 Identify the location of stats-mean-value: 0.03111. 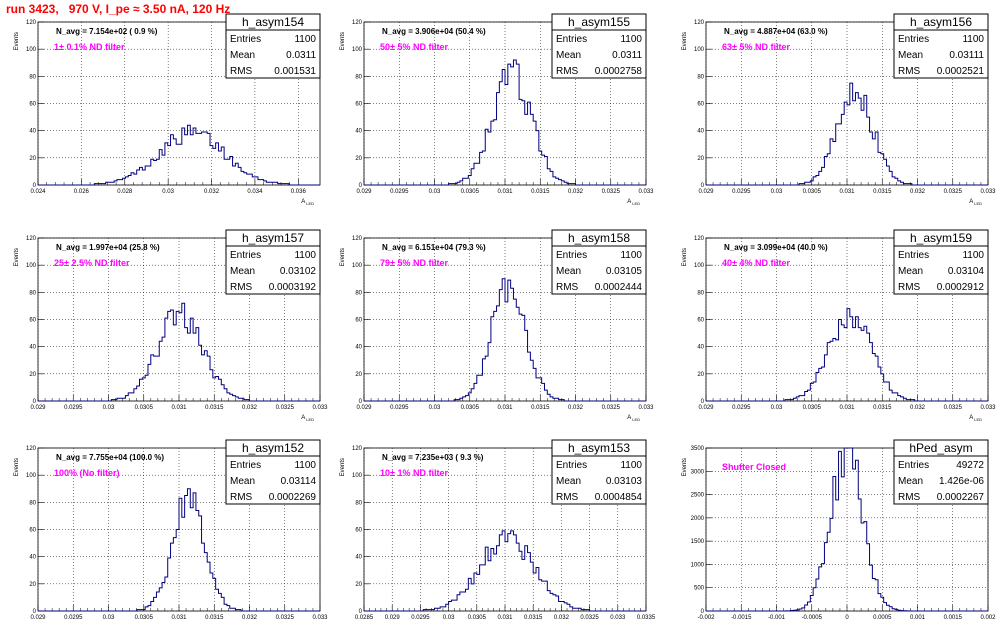
(966, 55).